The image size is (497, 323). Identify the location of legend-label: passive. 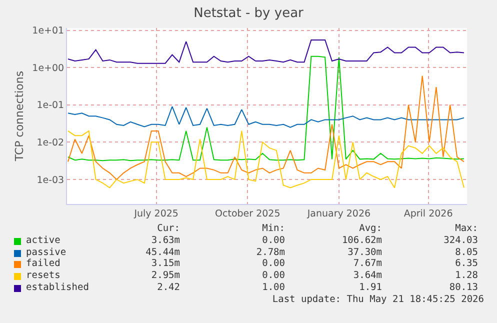
(46, 252).